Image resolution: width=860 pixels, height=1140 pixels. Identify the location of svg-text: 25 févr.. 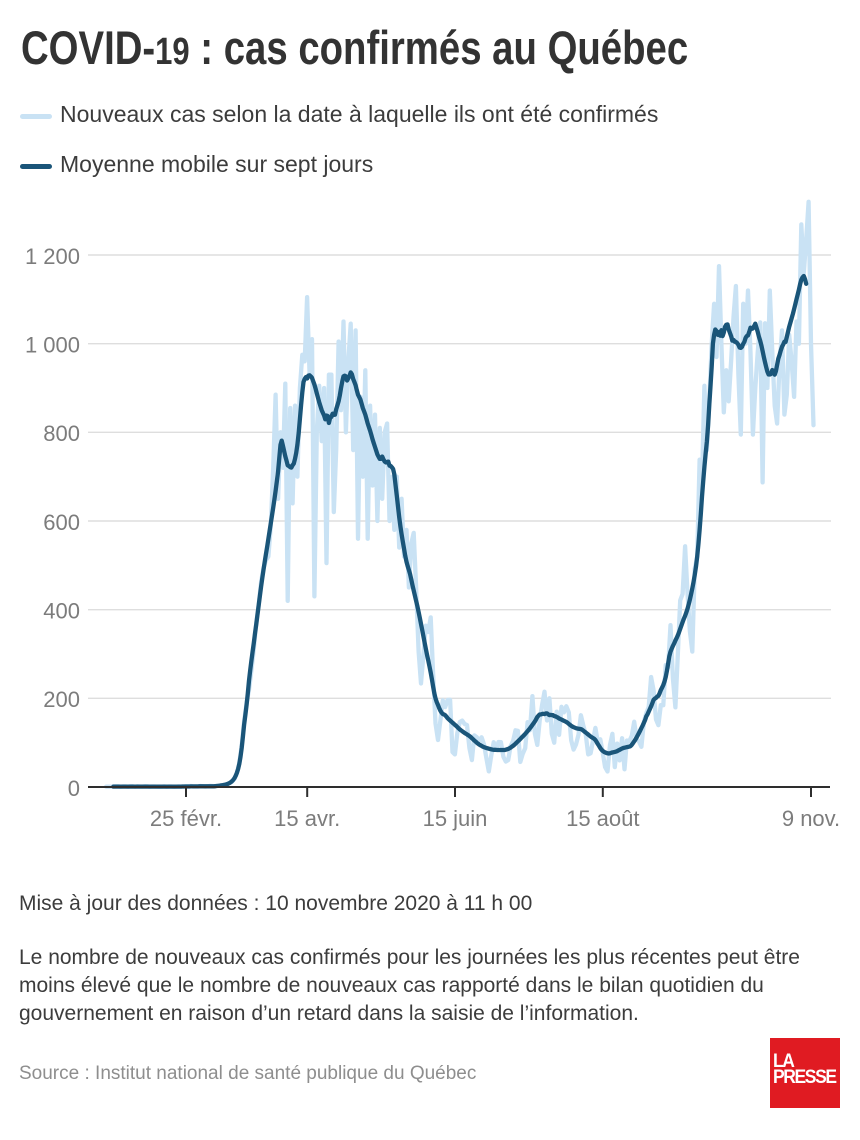
(186, 818).